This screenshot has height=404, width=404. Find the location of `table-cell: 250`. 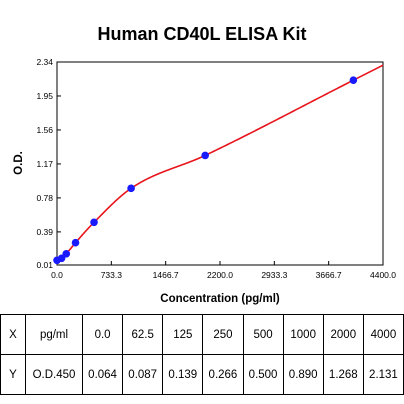

table-cell: 250 is located at coordinates (223, 334).